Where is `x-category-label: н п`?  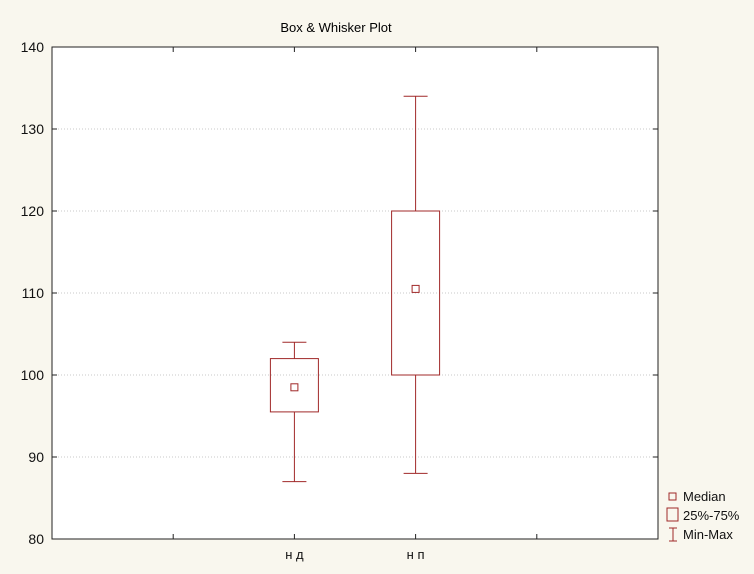 x-category-label: н п is located at coordinates (416, 554).